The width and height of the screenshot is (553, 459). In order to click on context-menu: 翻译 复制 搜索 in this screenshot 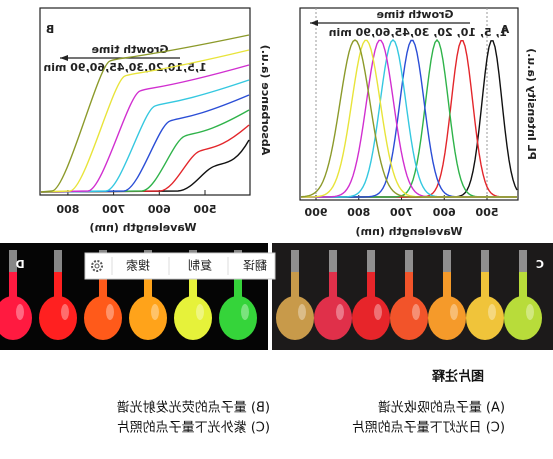, I will do `click(180, 266)`.